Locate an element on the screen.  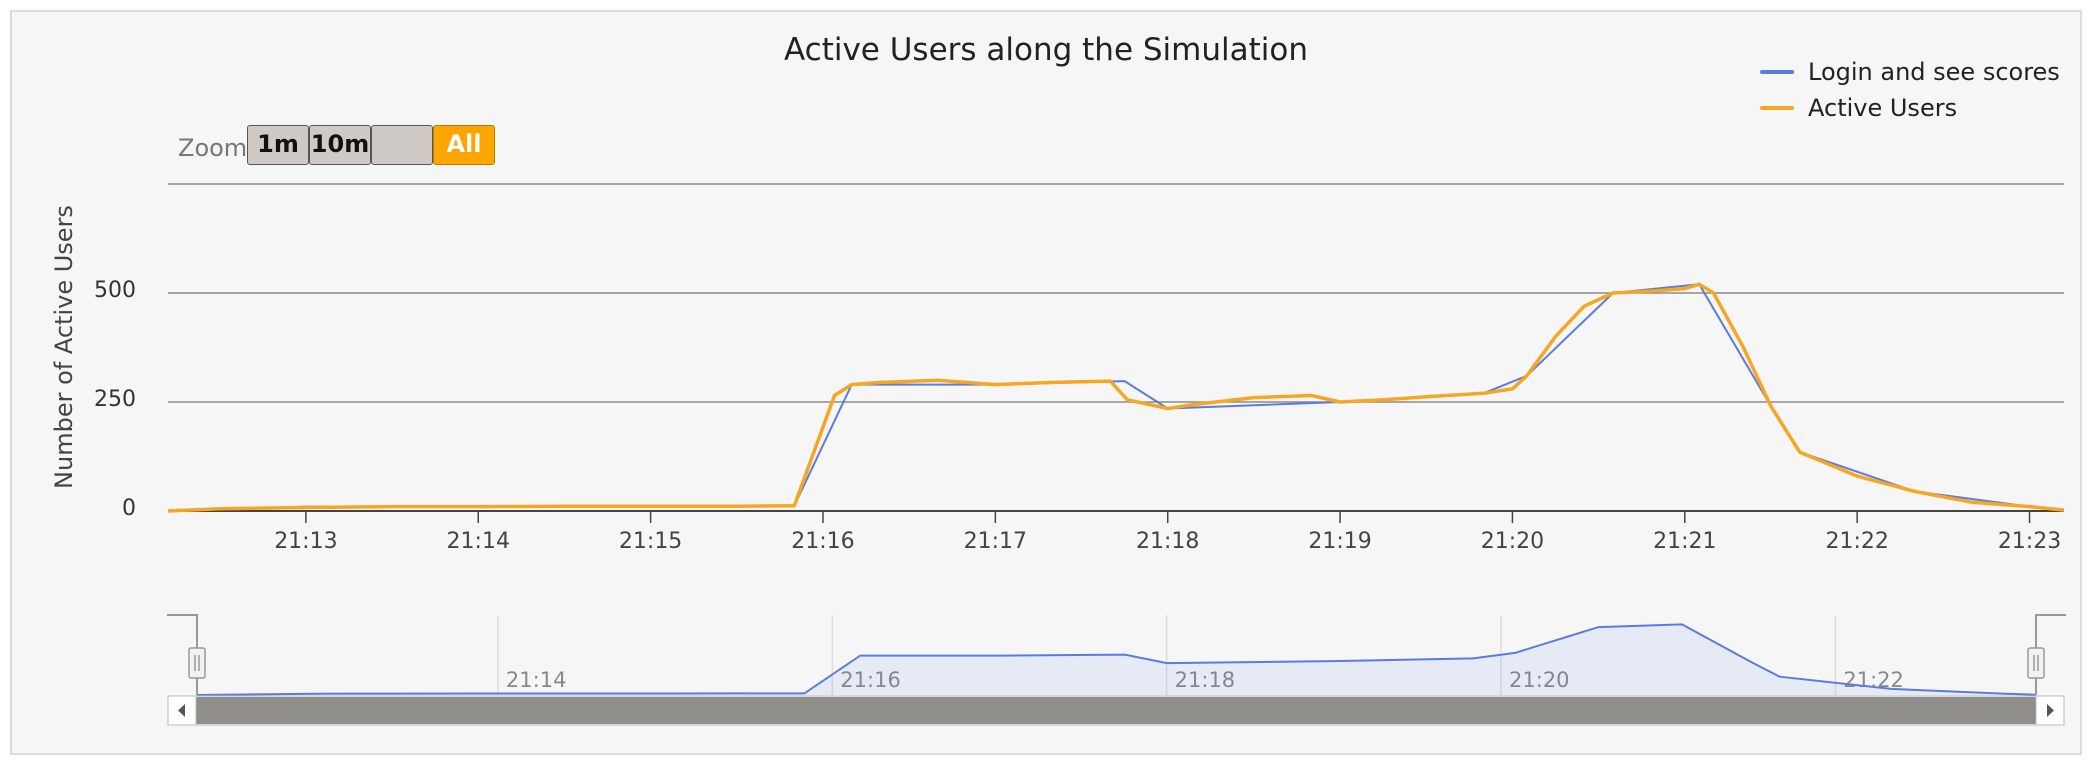
navigator-series-area is located at coordinates (1116, 659).